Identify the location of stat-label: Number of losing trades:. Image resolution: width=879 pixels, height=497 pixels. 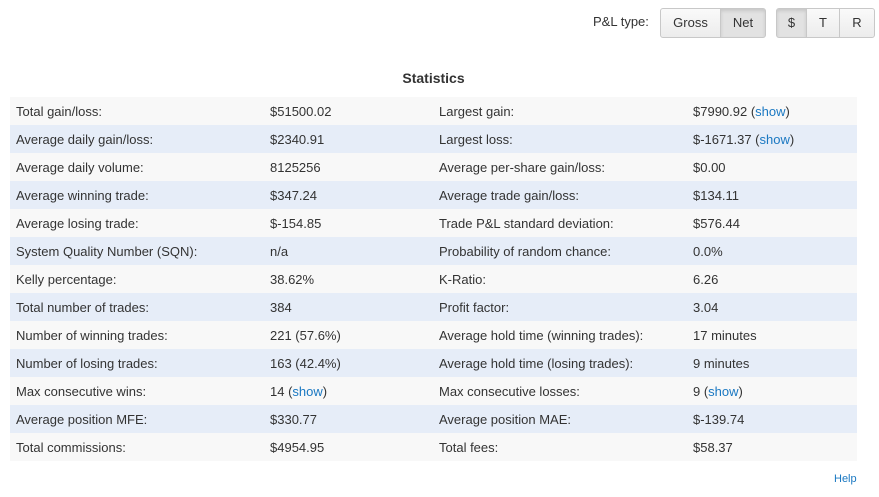
(87, 363).